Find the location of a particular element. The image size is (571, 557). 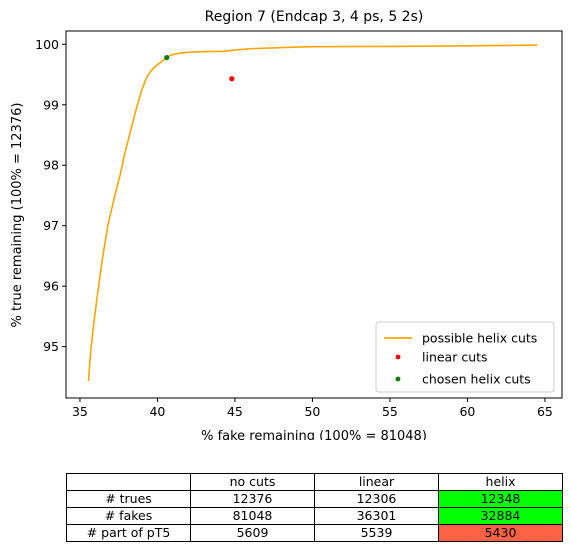

table-row: # part of pT5 5609 5539 5430 is located at coordinates (314, 533).